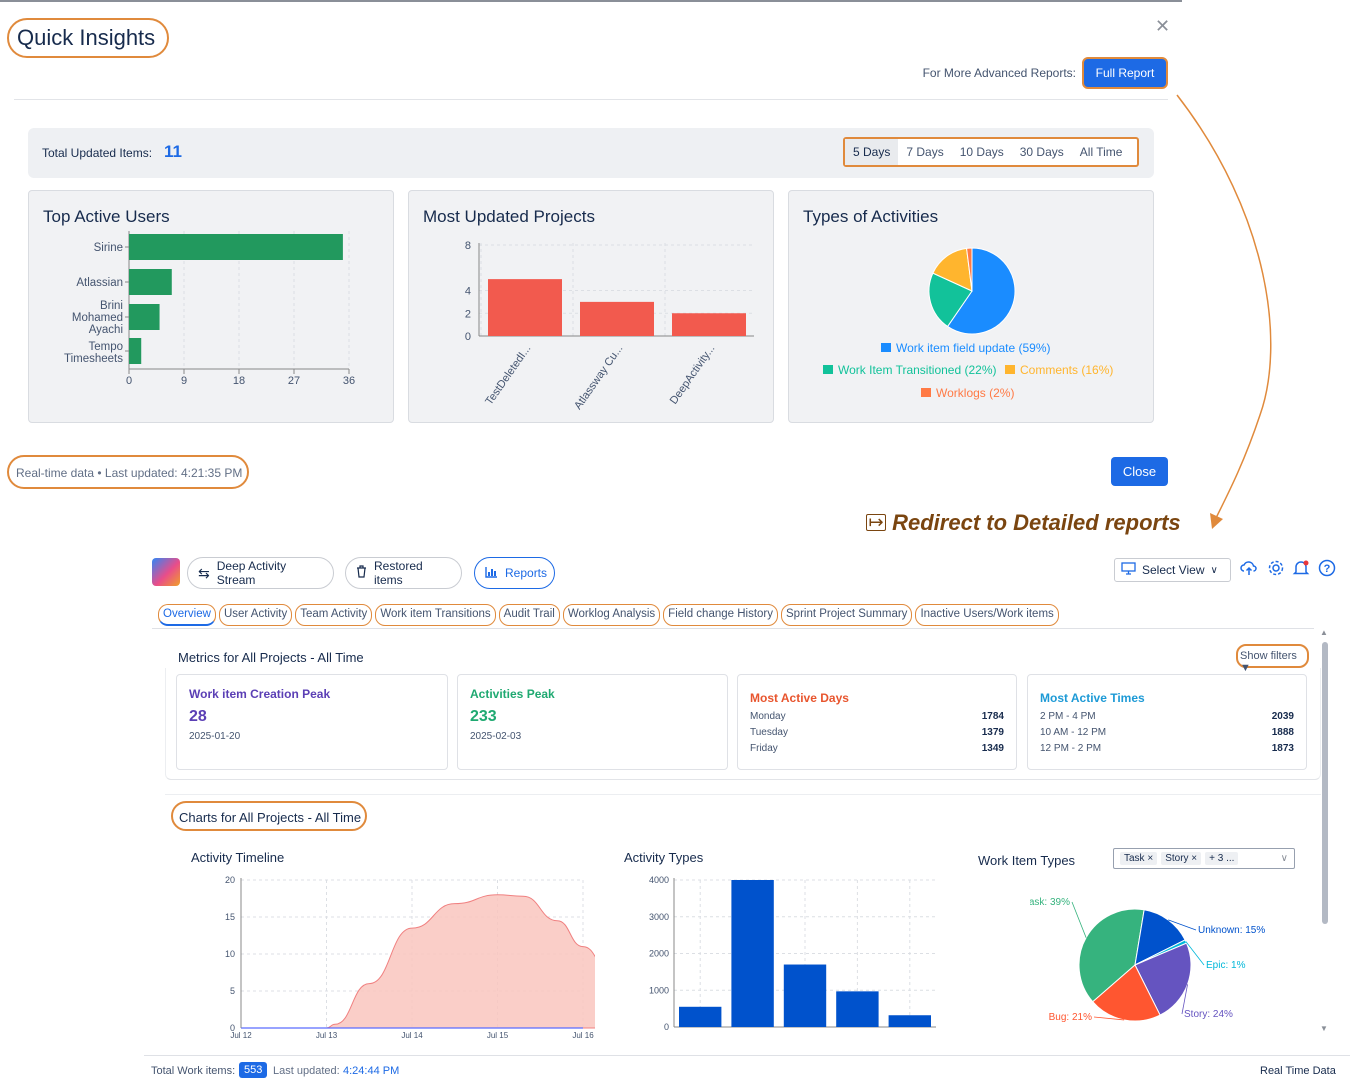 Image resolution: width=1350 pixels, height=1080 pixels. Describe the element at coordinates (659, 880) in the screenshot. I see `y-tick-label: 4000` at that location.